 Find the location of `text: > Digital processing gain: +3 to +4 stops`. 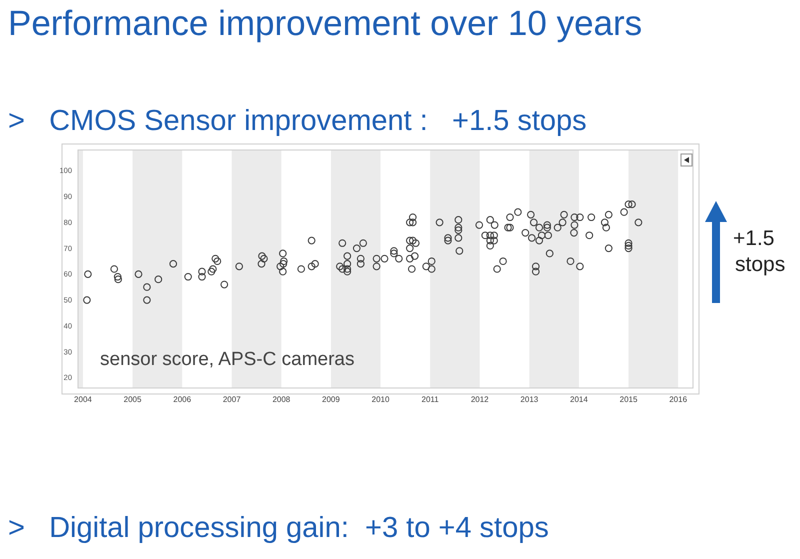

text: > Digital processing gain: +3 to +4 stops is located at coordinates (278, 528).